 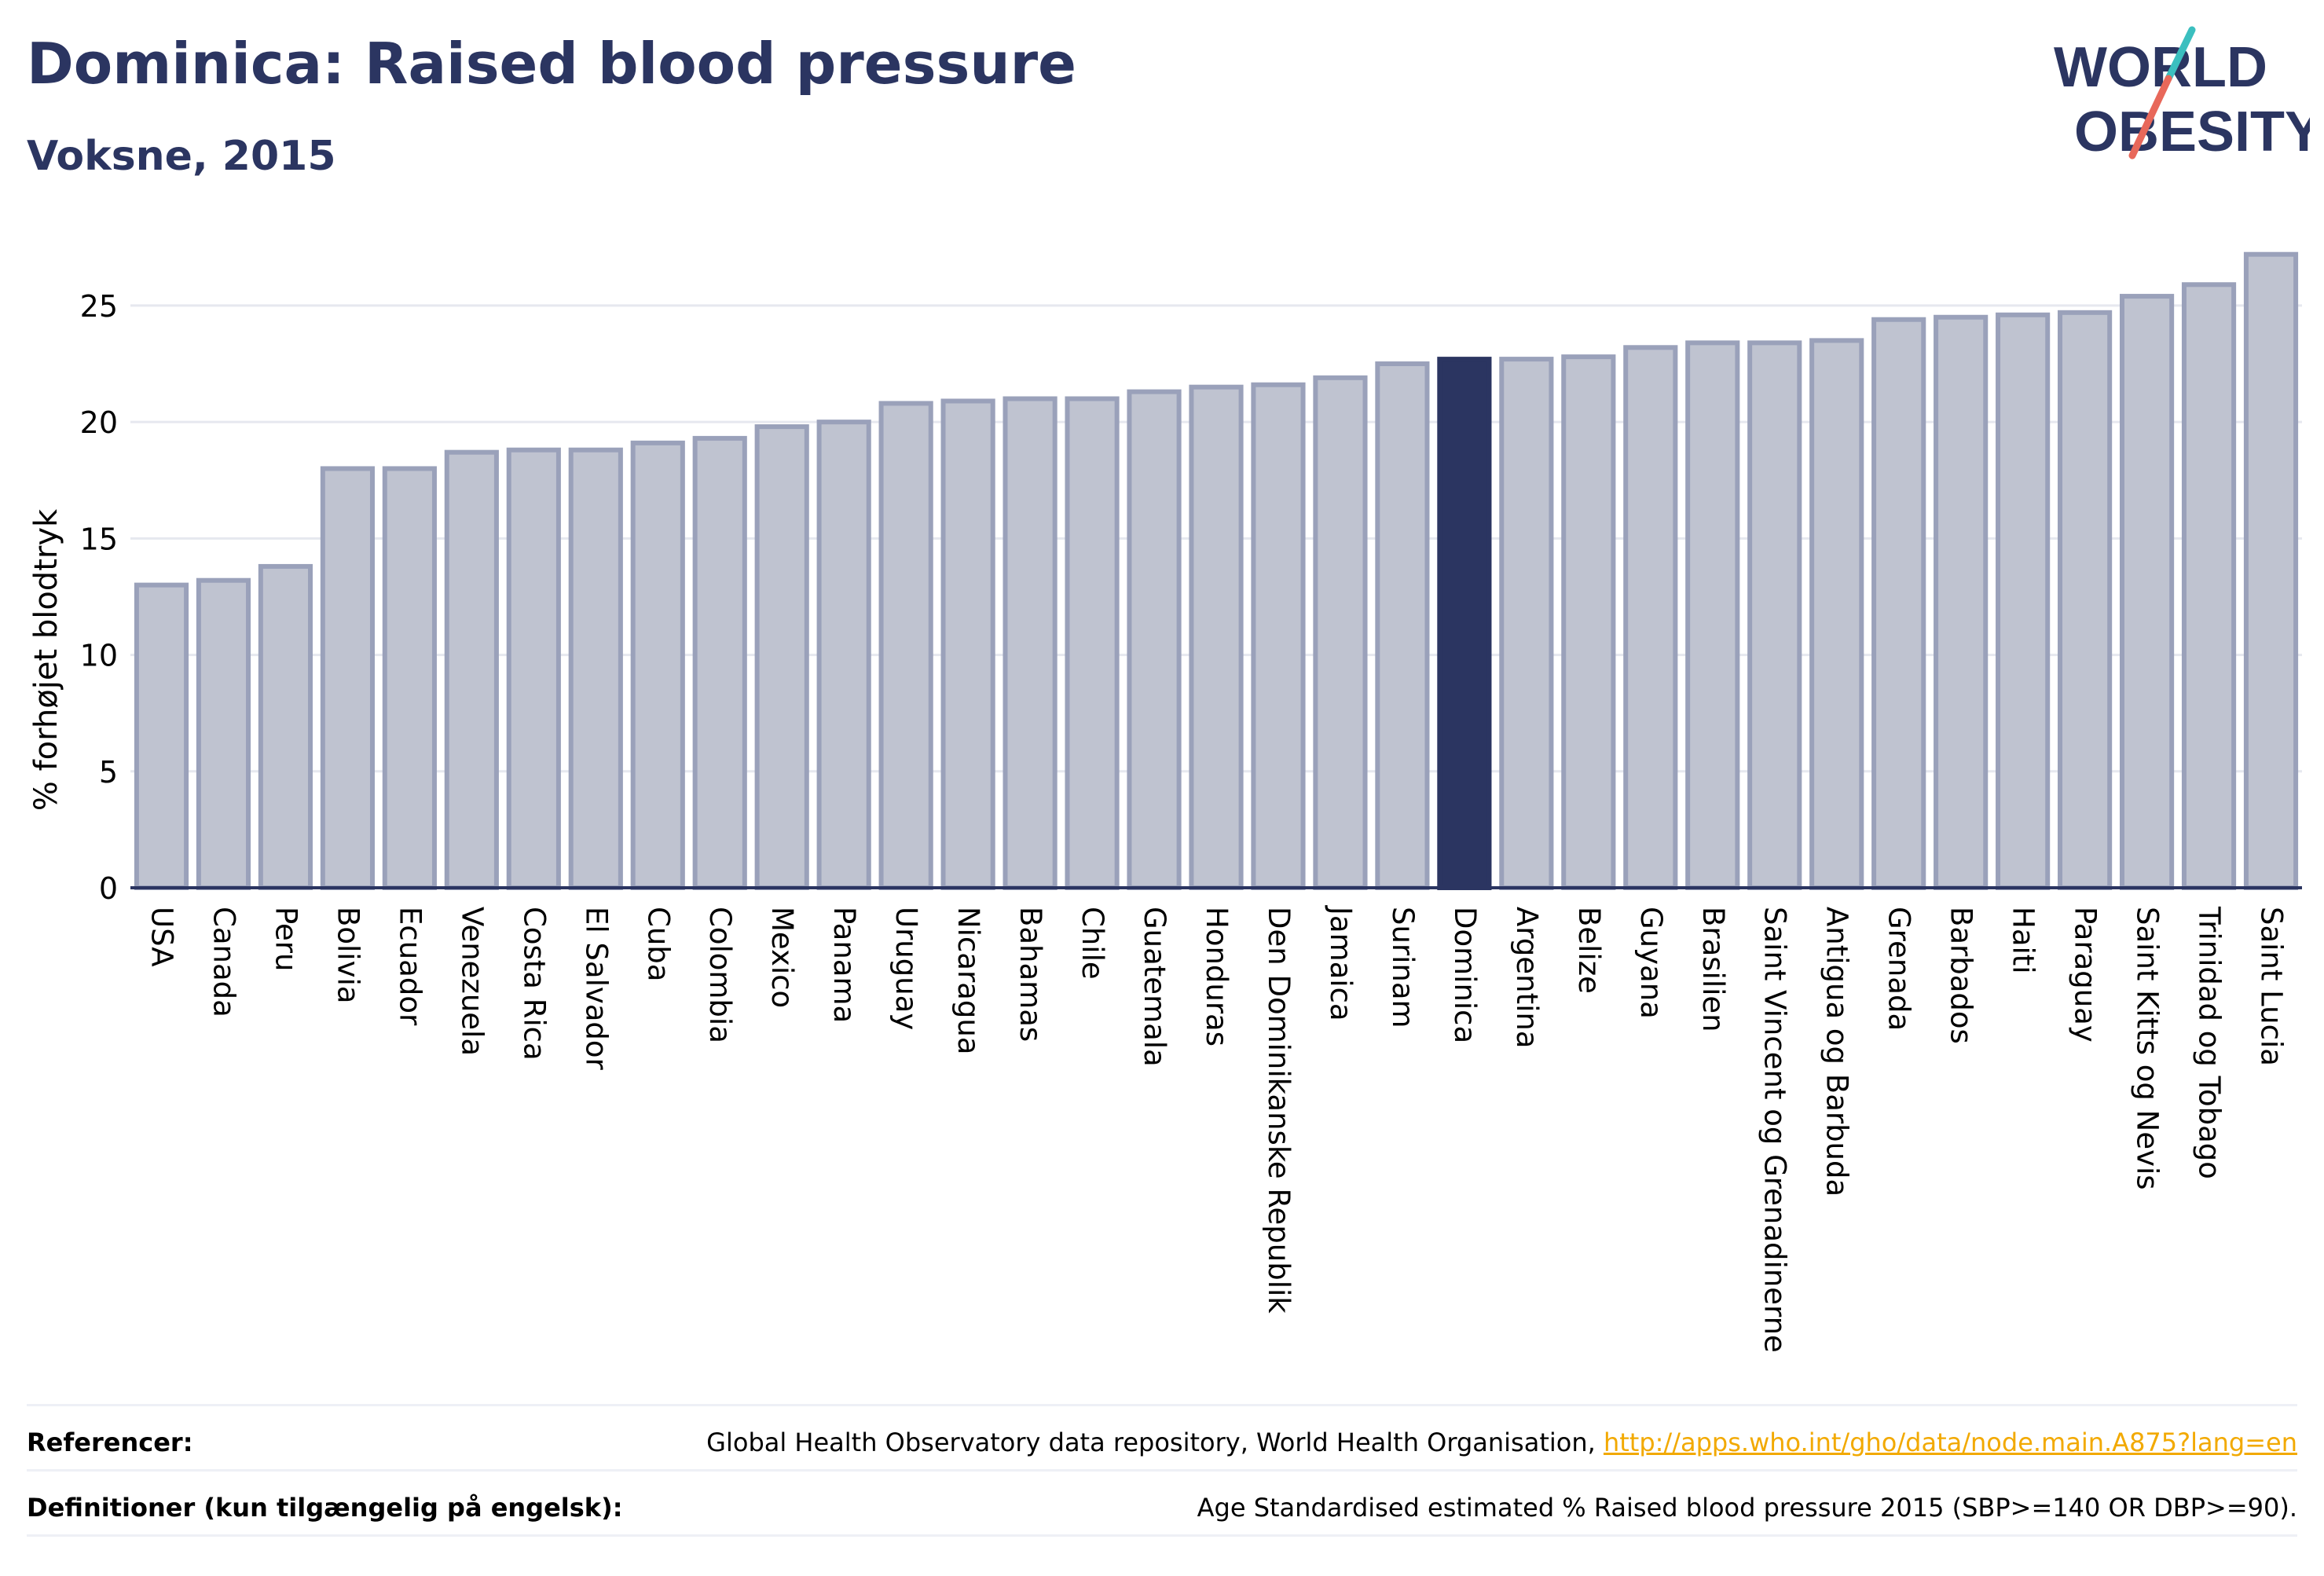 What do you see at coordinates (2182, 94) in the screenshot?
I see `world-obesity-logo: WORLD OBESITY` at bounding box center [2182, 94].